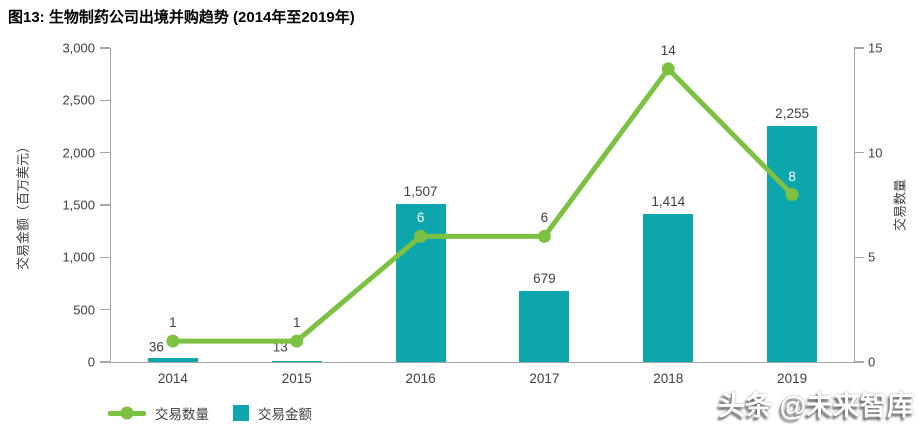 Image resolution: width=918 pixels, height=425 pixels. Describe the element at coordinates (241, 413) in the screenshot. I see `bar-series-swatch-icon` at that location.